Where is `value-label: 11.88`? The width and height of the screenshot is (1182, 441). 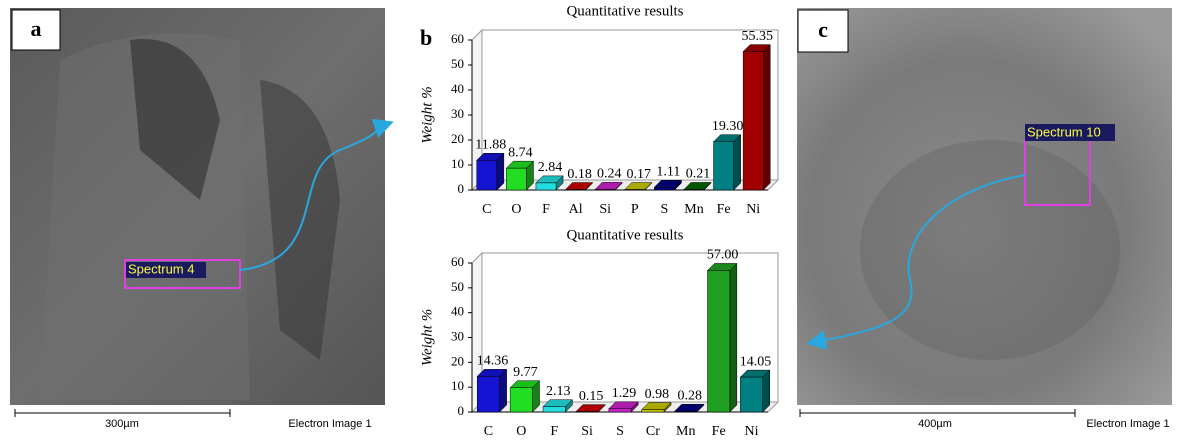 value-label: 11.88 is located at coordinates (490, 145).